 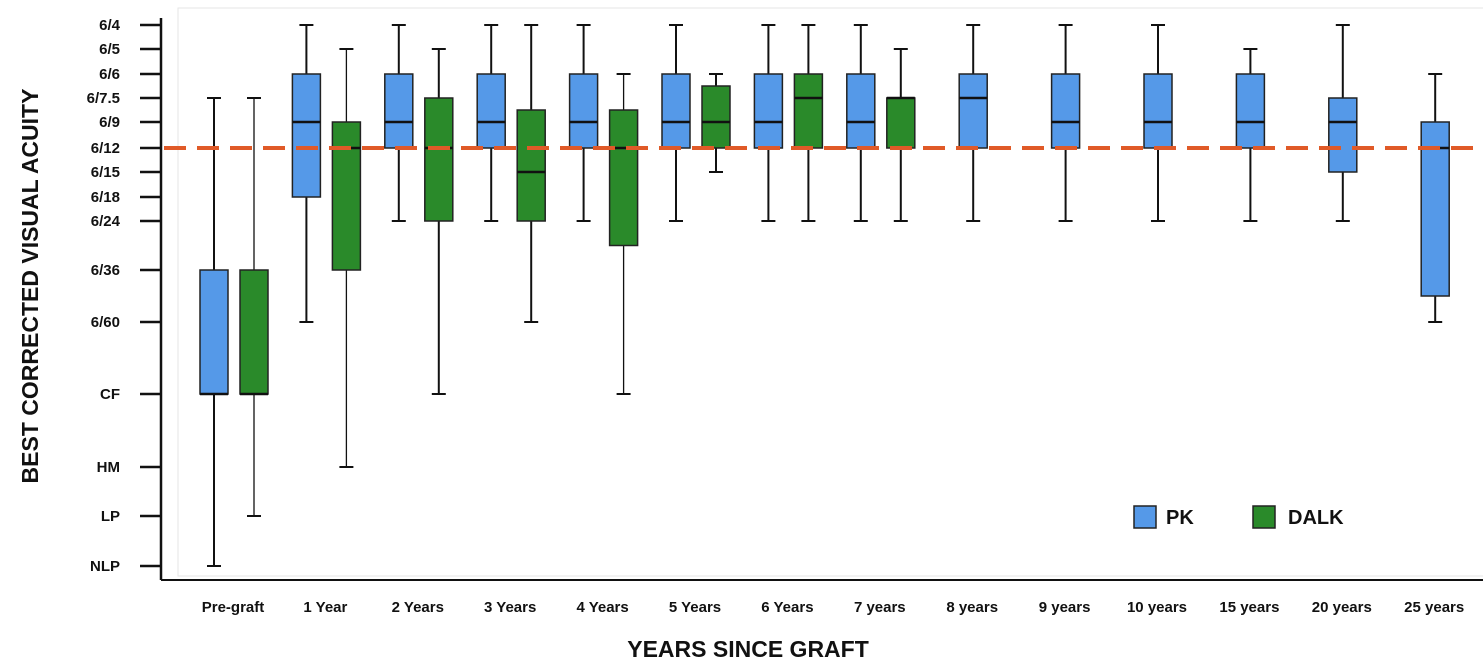 I want to click on x-tick-label-9-years: 9 years, so click(x=1065, y=607).